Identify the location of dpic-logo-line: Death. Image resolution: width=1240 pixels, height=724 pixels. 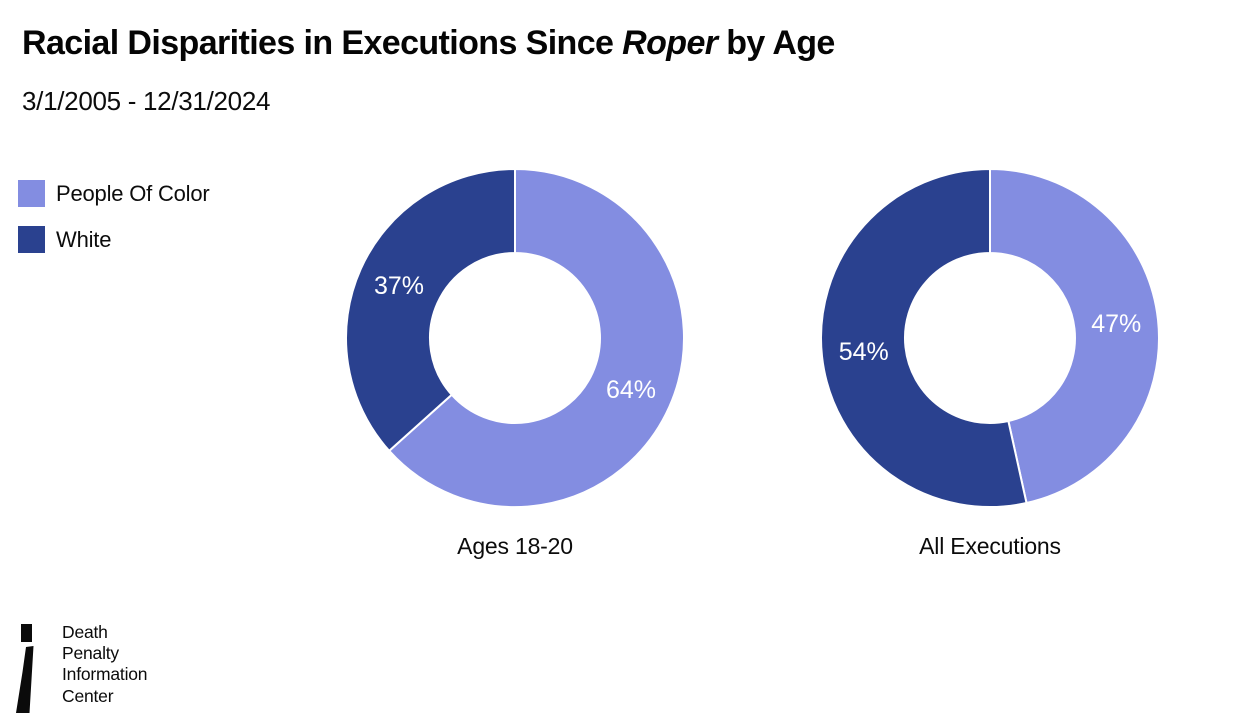
(85, 632).